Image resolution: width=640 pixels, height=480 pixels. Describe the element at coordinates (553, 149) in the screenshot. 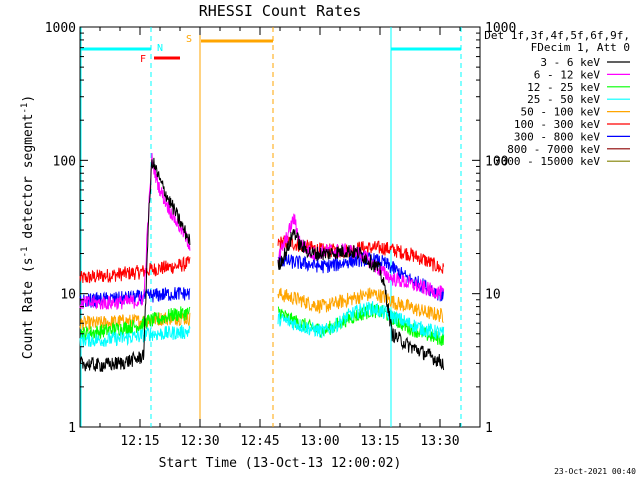

I see `legend-label: 800 - 7000 keV` at that location.